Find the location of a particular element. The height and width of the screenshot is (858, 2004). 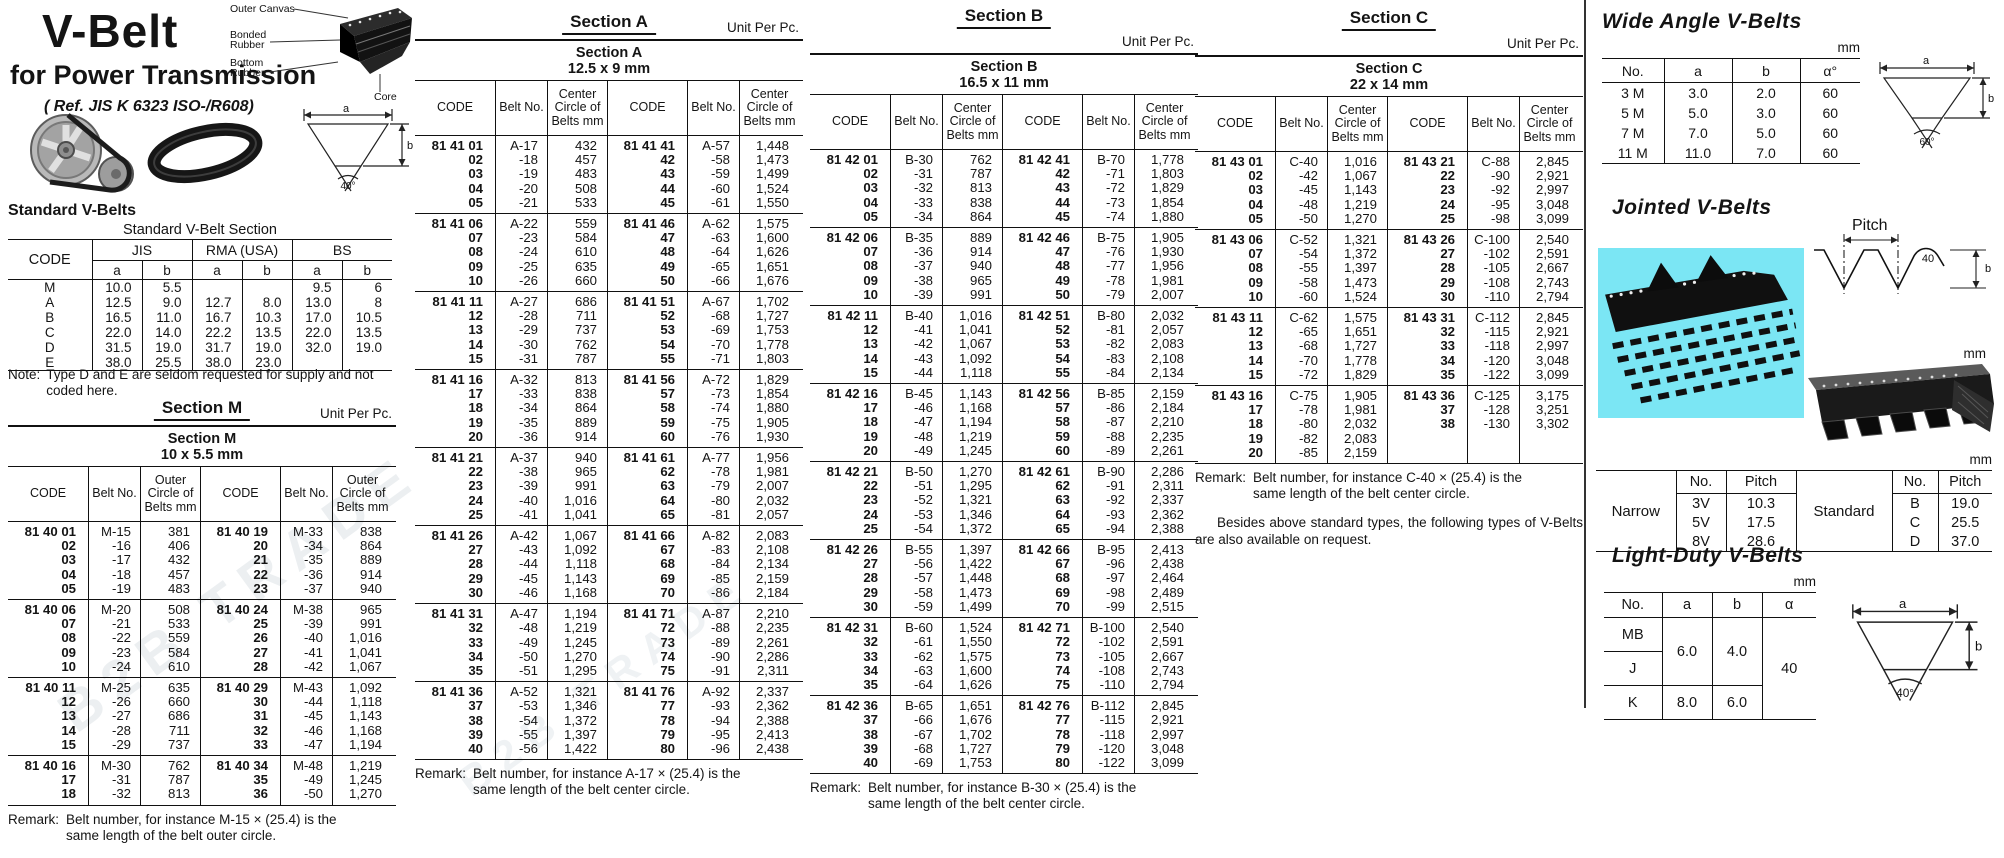

circle-mm-cell: 1,143 is located at coordinates (972, 393).